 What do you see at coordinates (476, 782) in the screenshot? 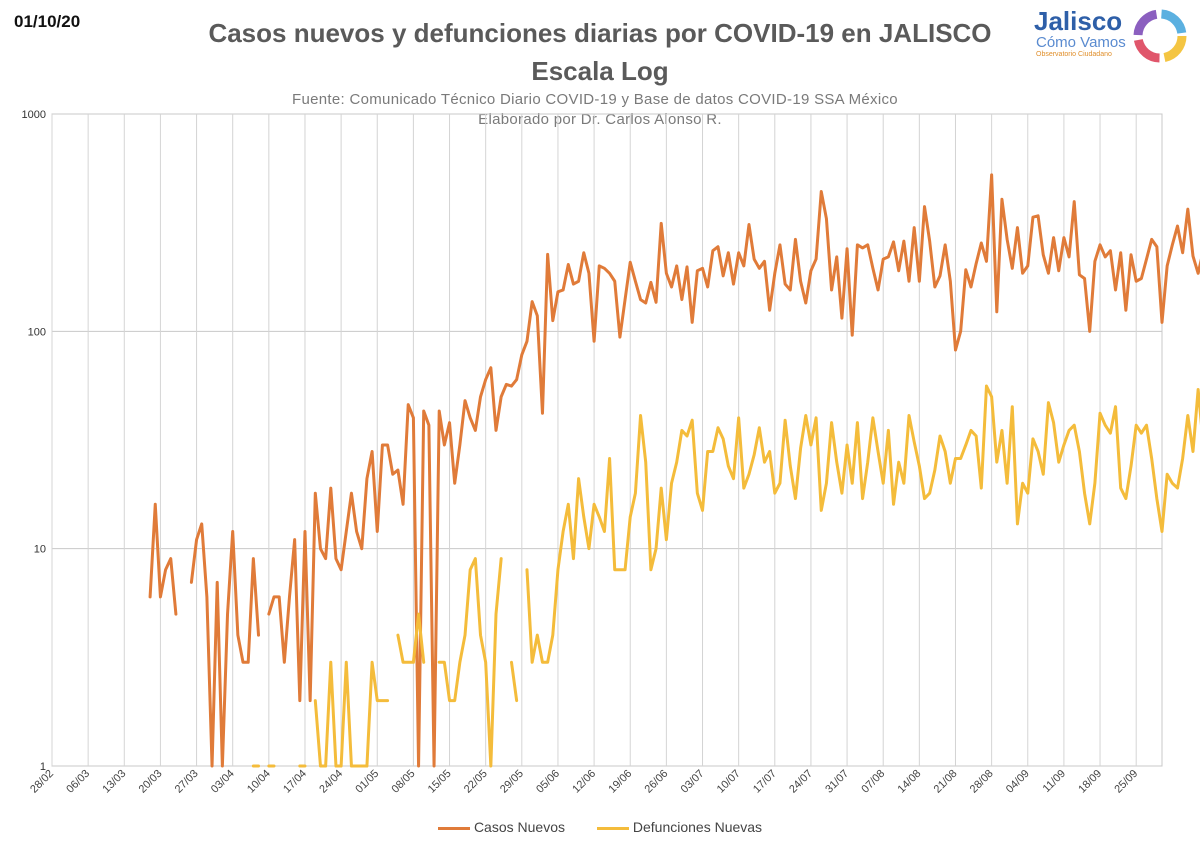
I see `x-tick-label: 22/05` at bounding box center [476, 782].